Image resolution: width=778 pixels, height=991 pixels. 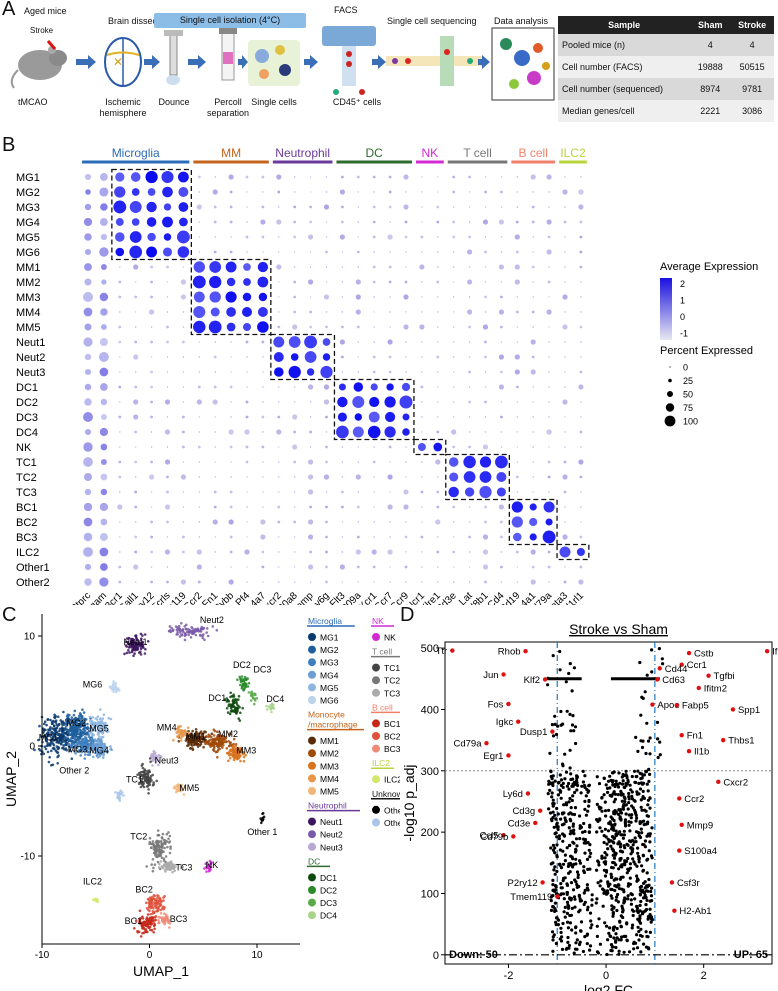 What do you see at coordinates (501, 552) in the screenshot?
I see `dot-ILC2-Cd4` at bounding box center [501, 552].